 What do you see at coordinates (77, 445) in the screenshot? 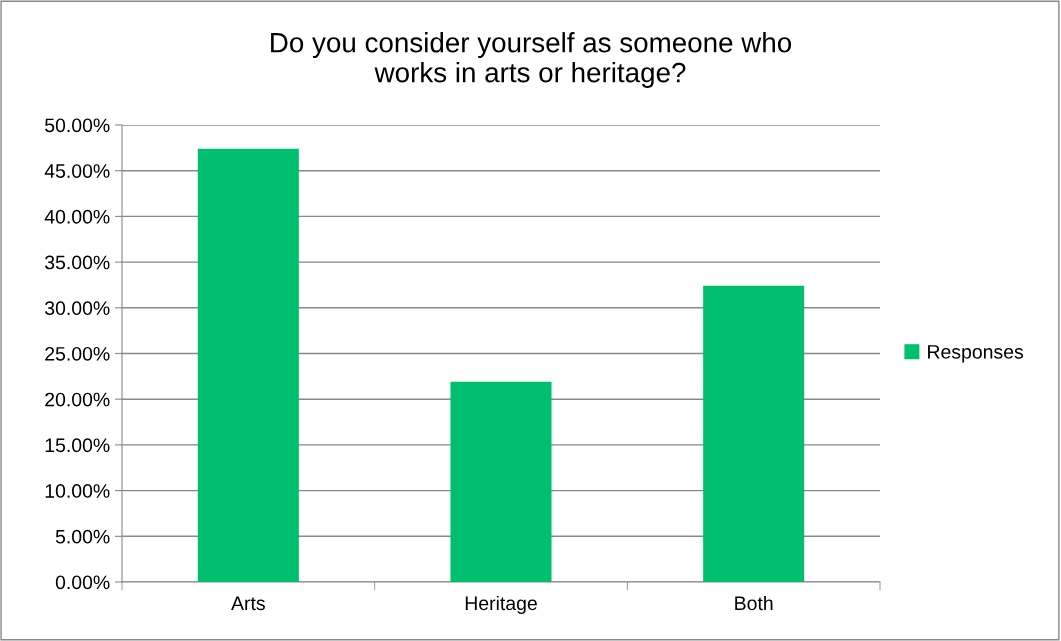
I see `y-tick-label: 15.00%` at bounding box center [77, 445].